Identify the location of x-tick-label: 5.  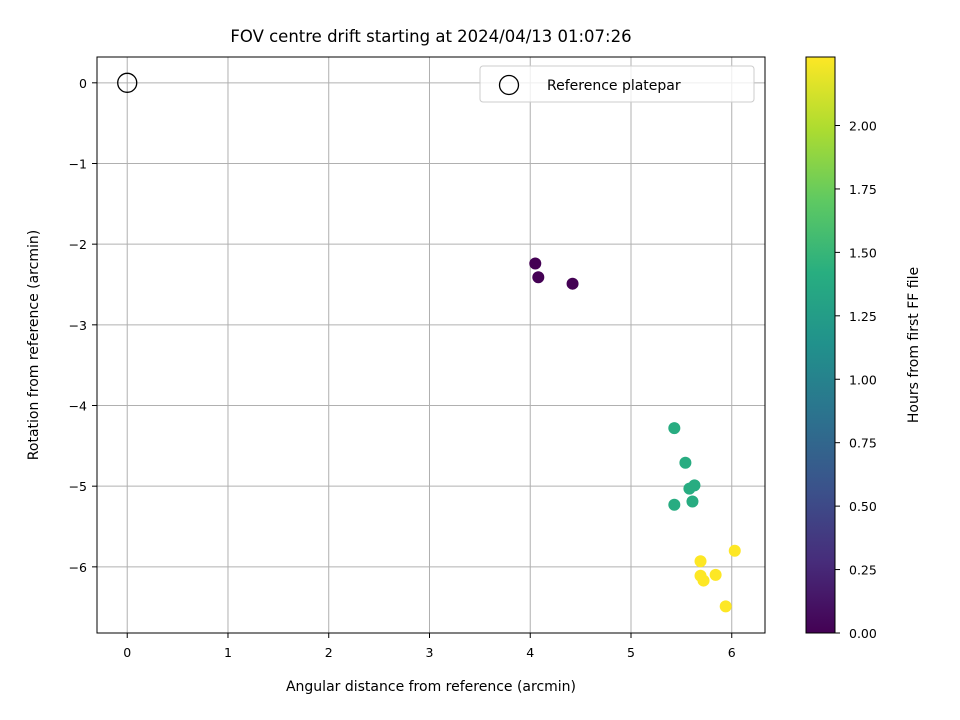
(631, 652).